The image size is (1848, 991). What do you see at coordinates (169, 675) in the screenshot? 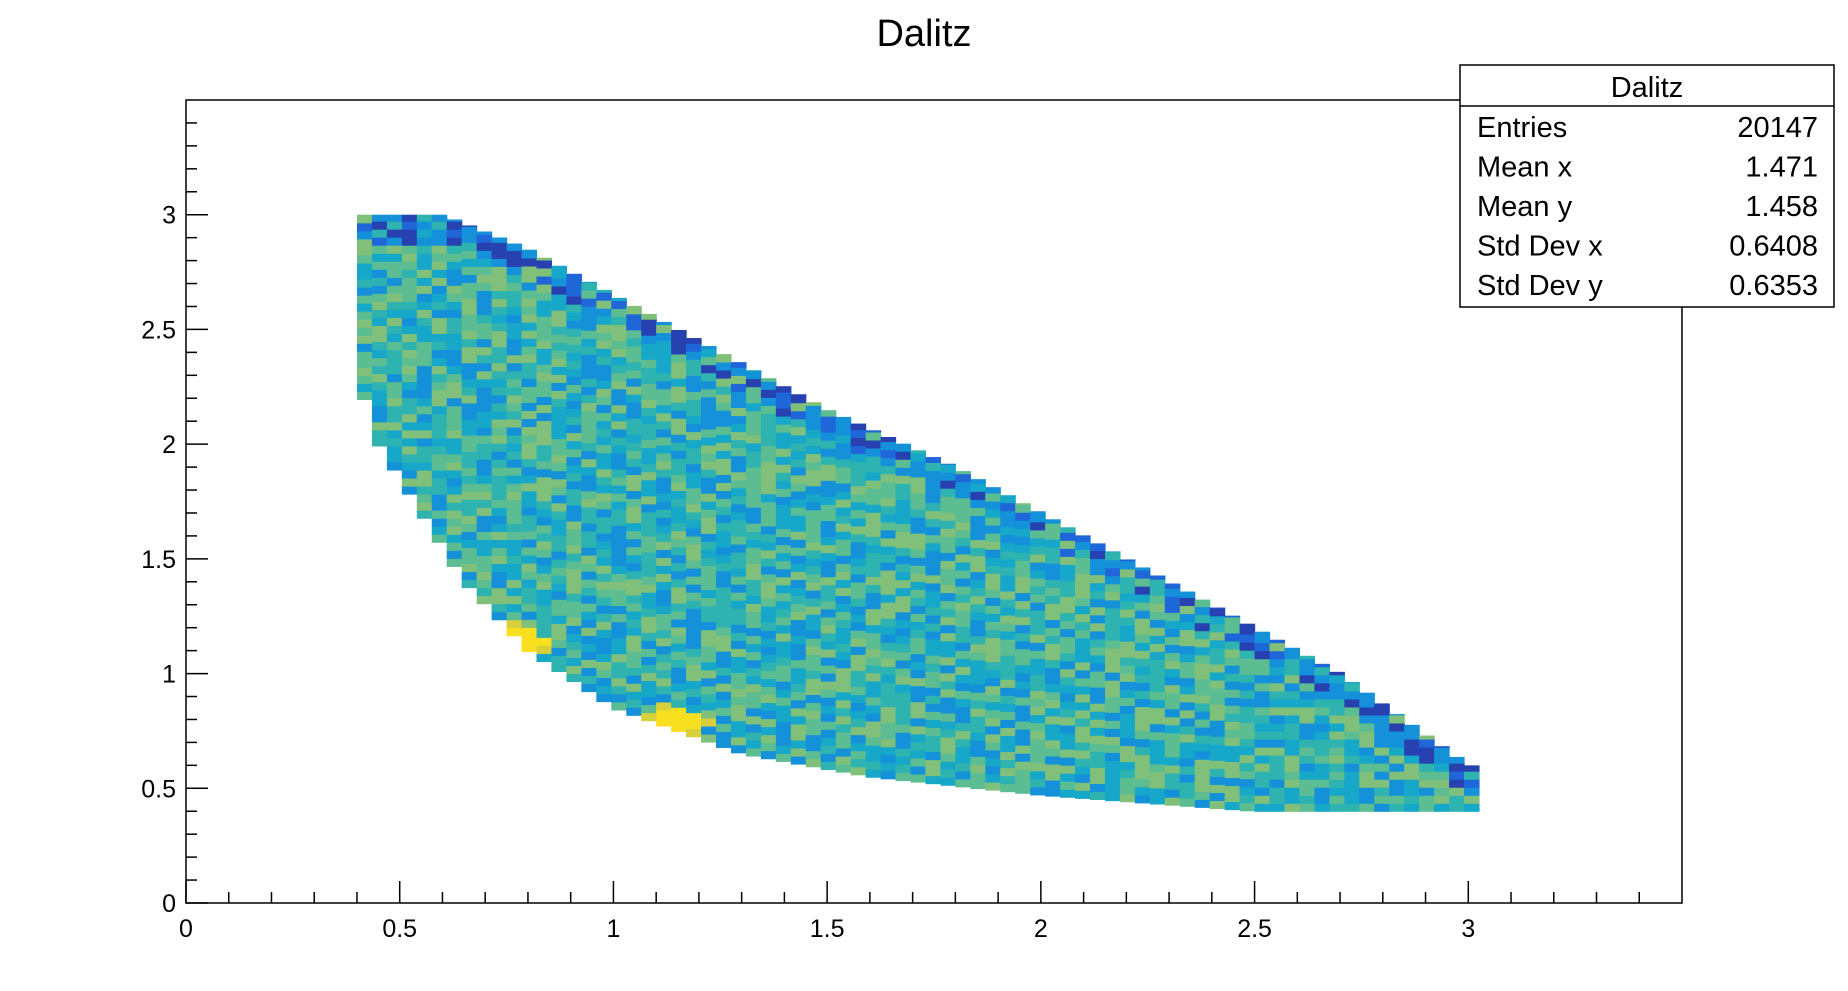
I see `y-tick-label: 1` at bounding box center [169, 675].